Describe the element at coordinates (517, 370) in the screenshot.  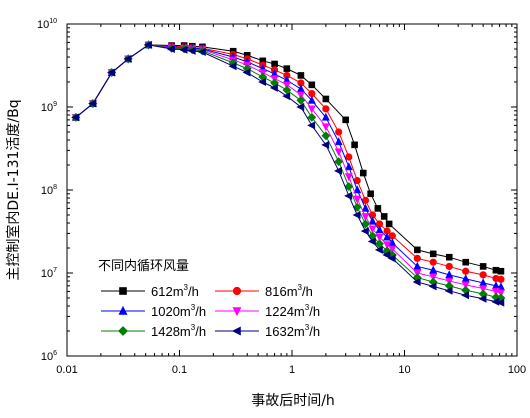
I see `x-tick-label: 100` at that location.